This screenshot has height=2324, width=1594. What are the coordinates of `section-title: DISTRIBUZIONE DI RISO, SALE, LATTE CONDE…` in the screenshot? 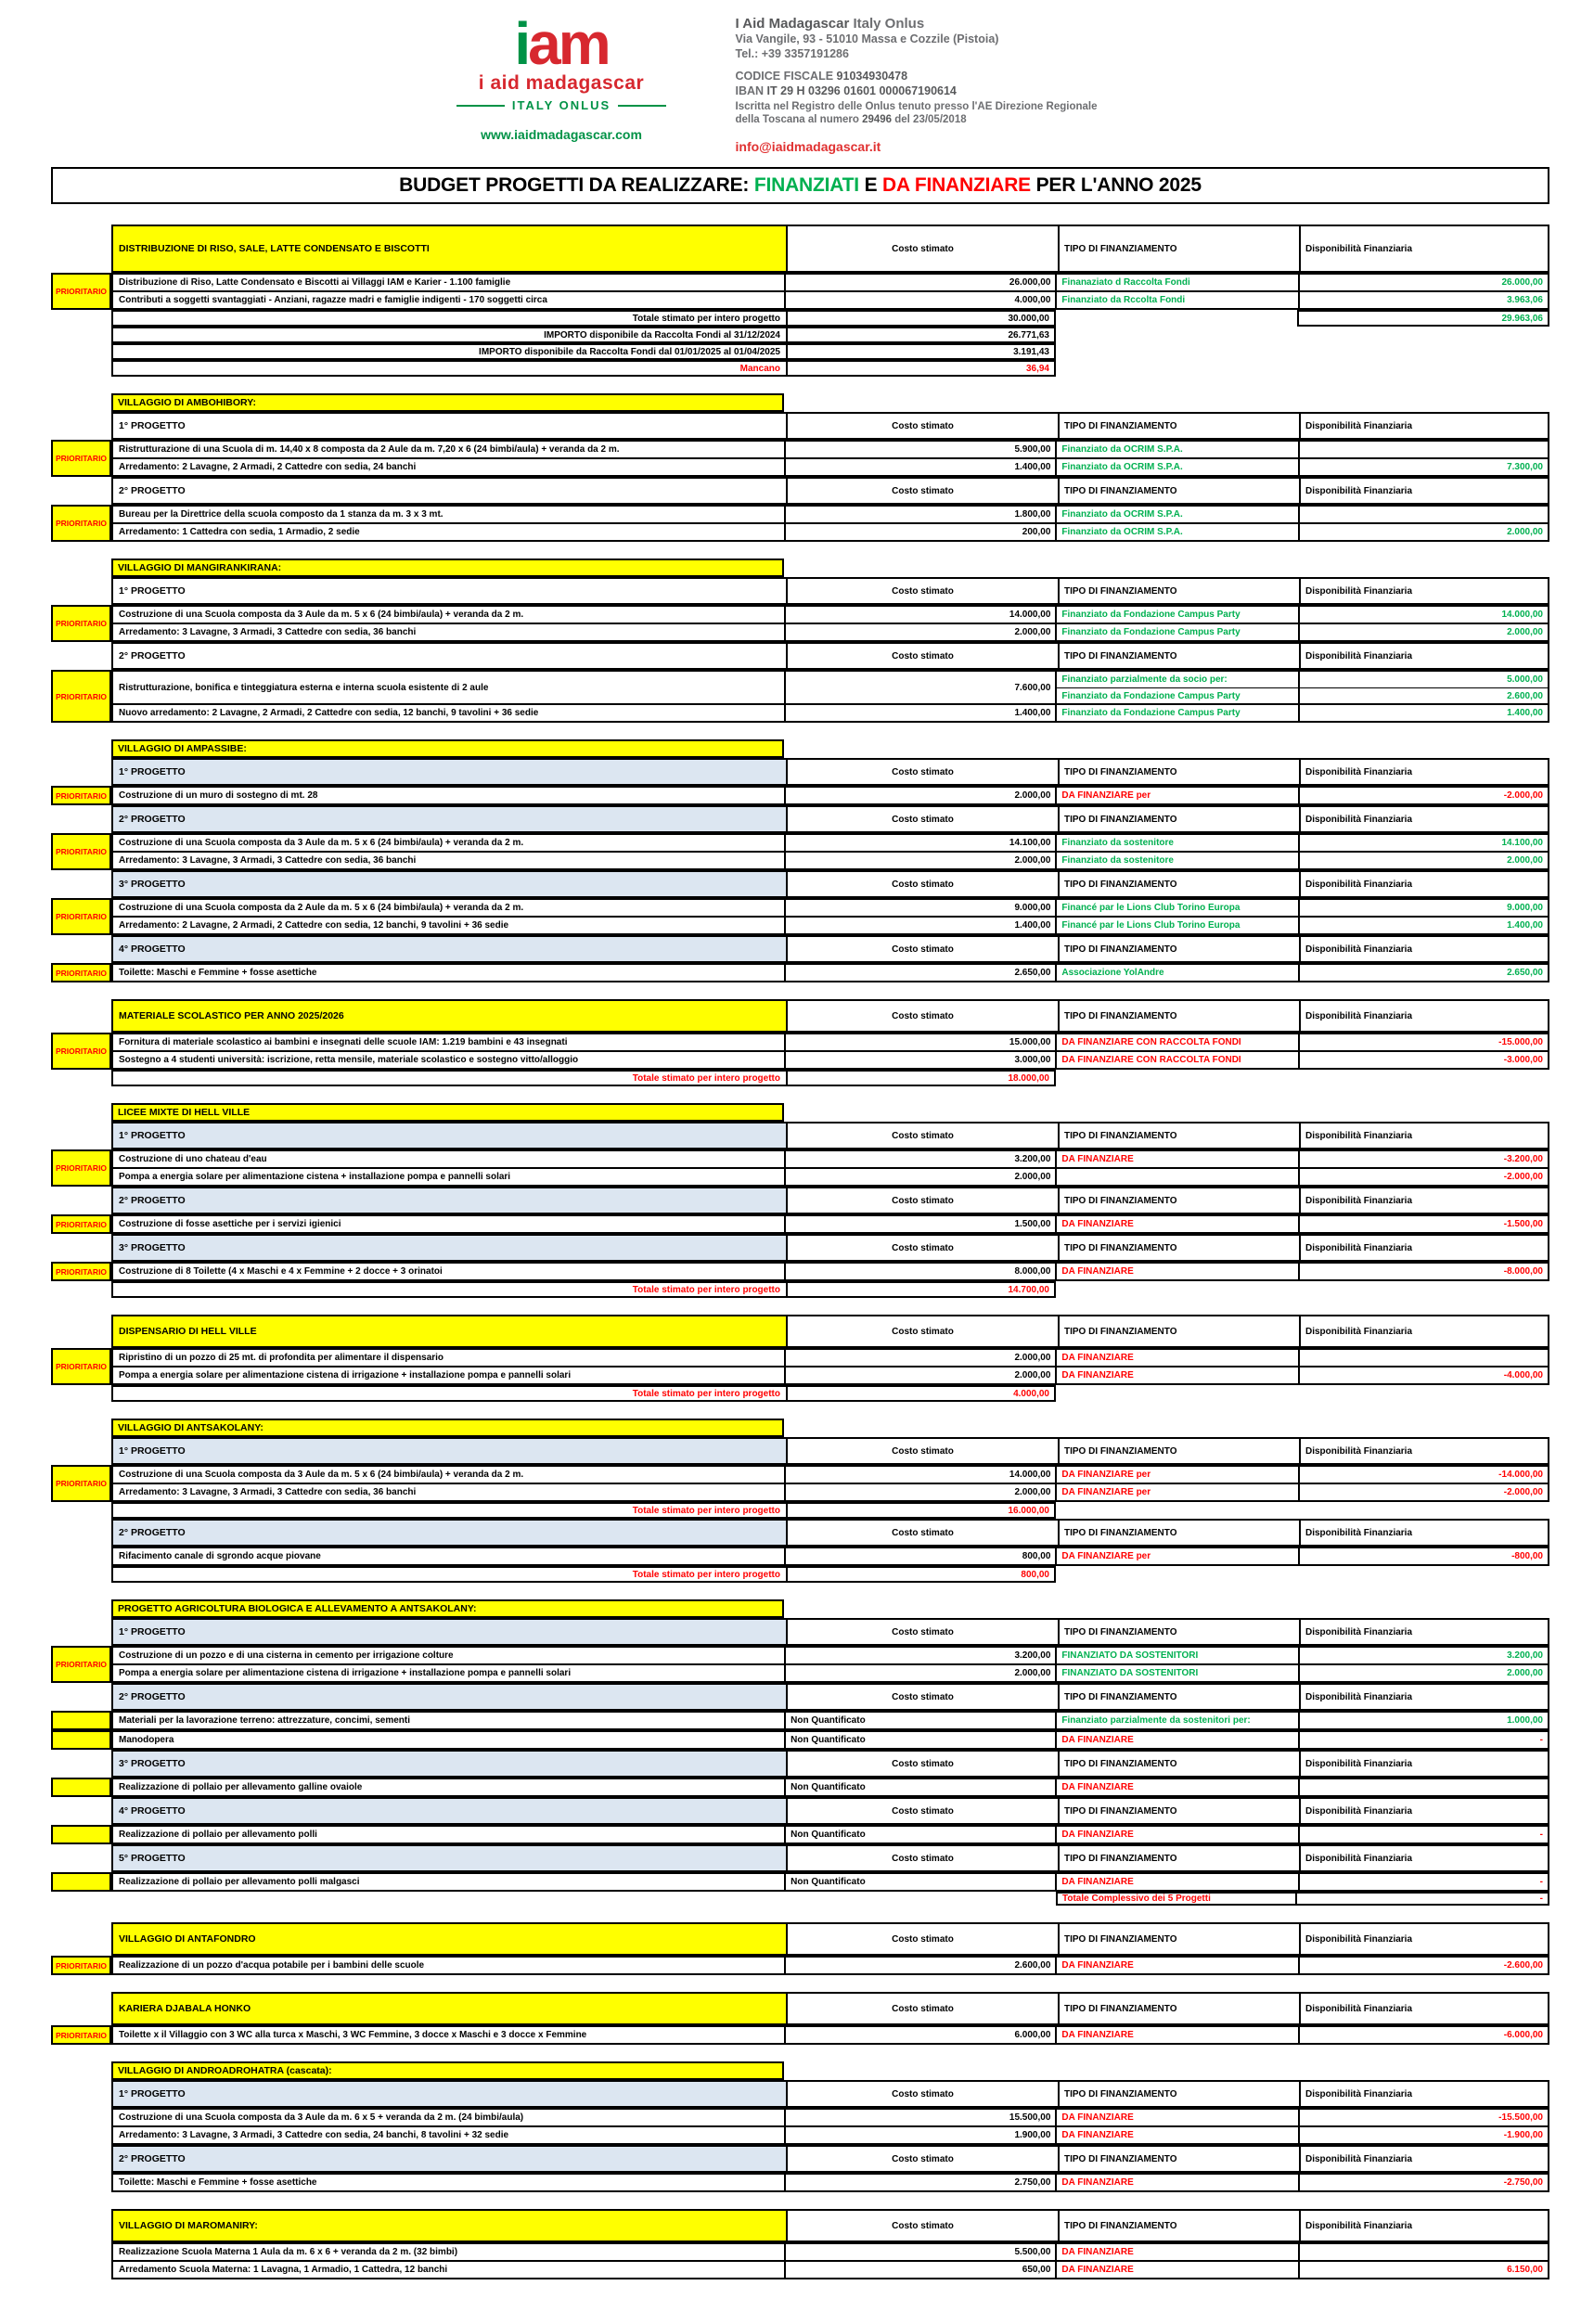 It's located at (449, 248).